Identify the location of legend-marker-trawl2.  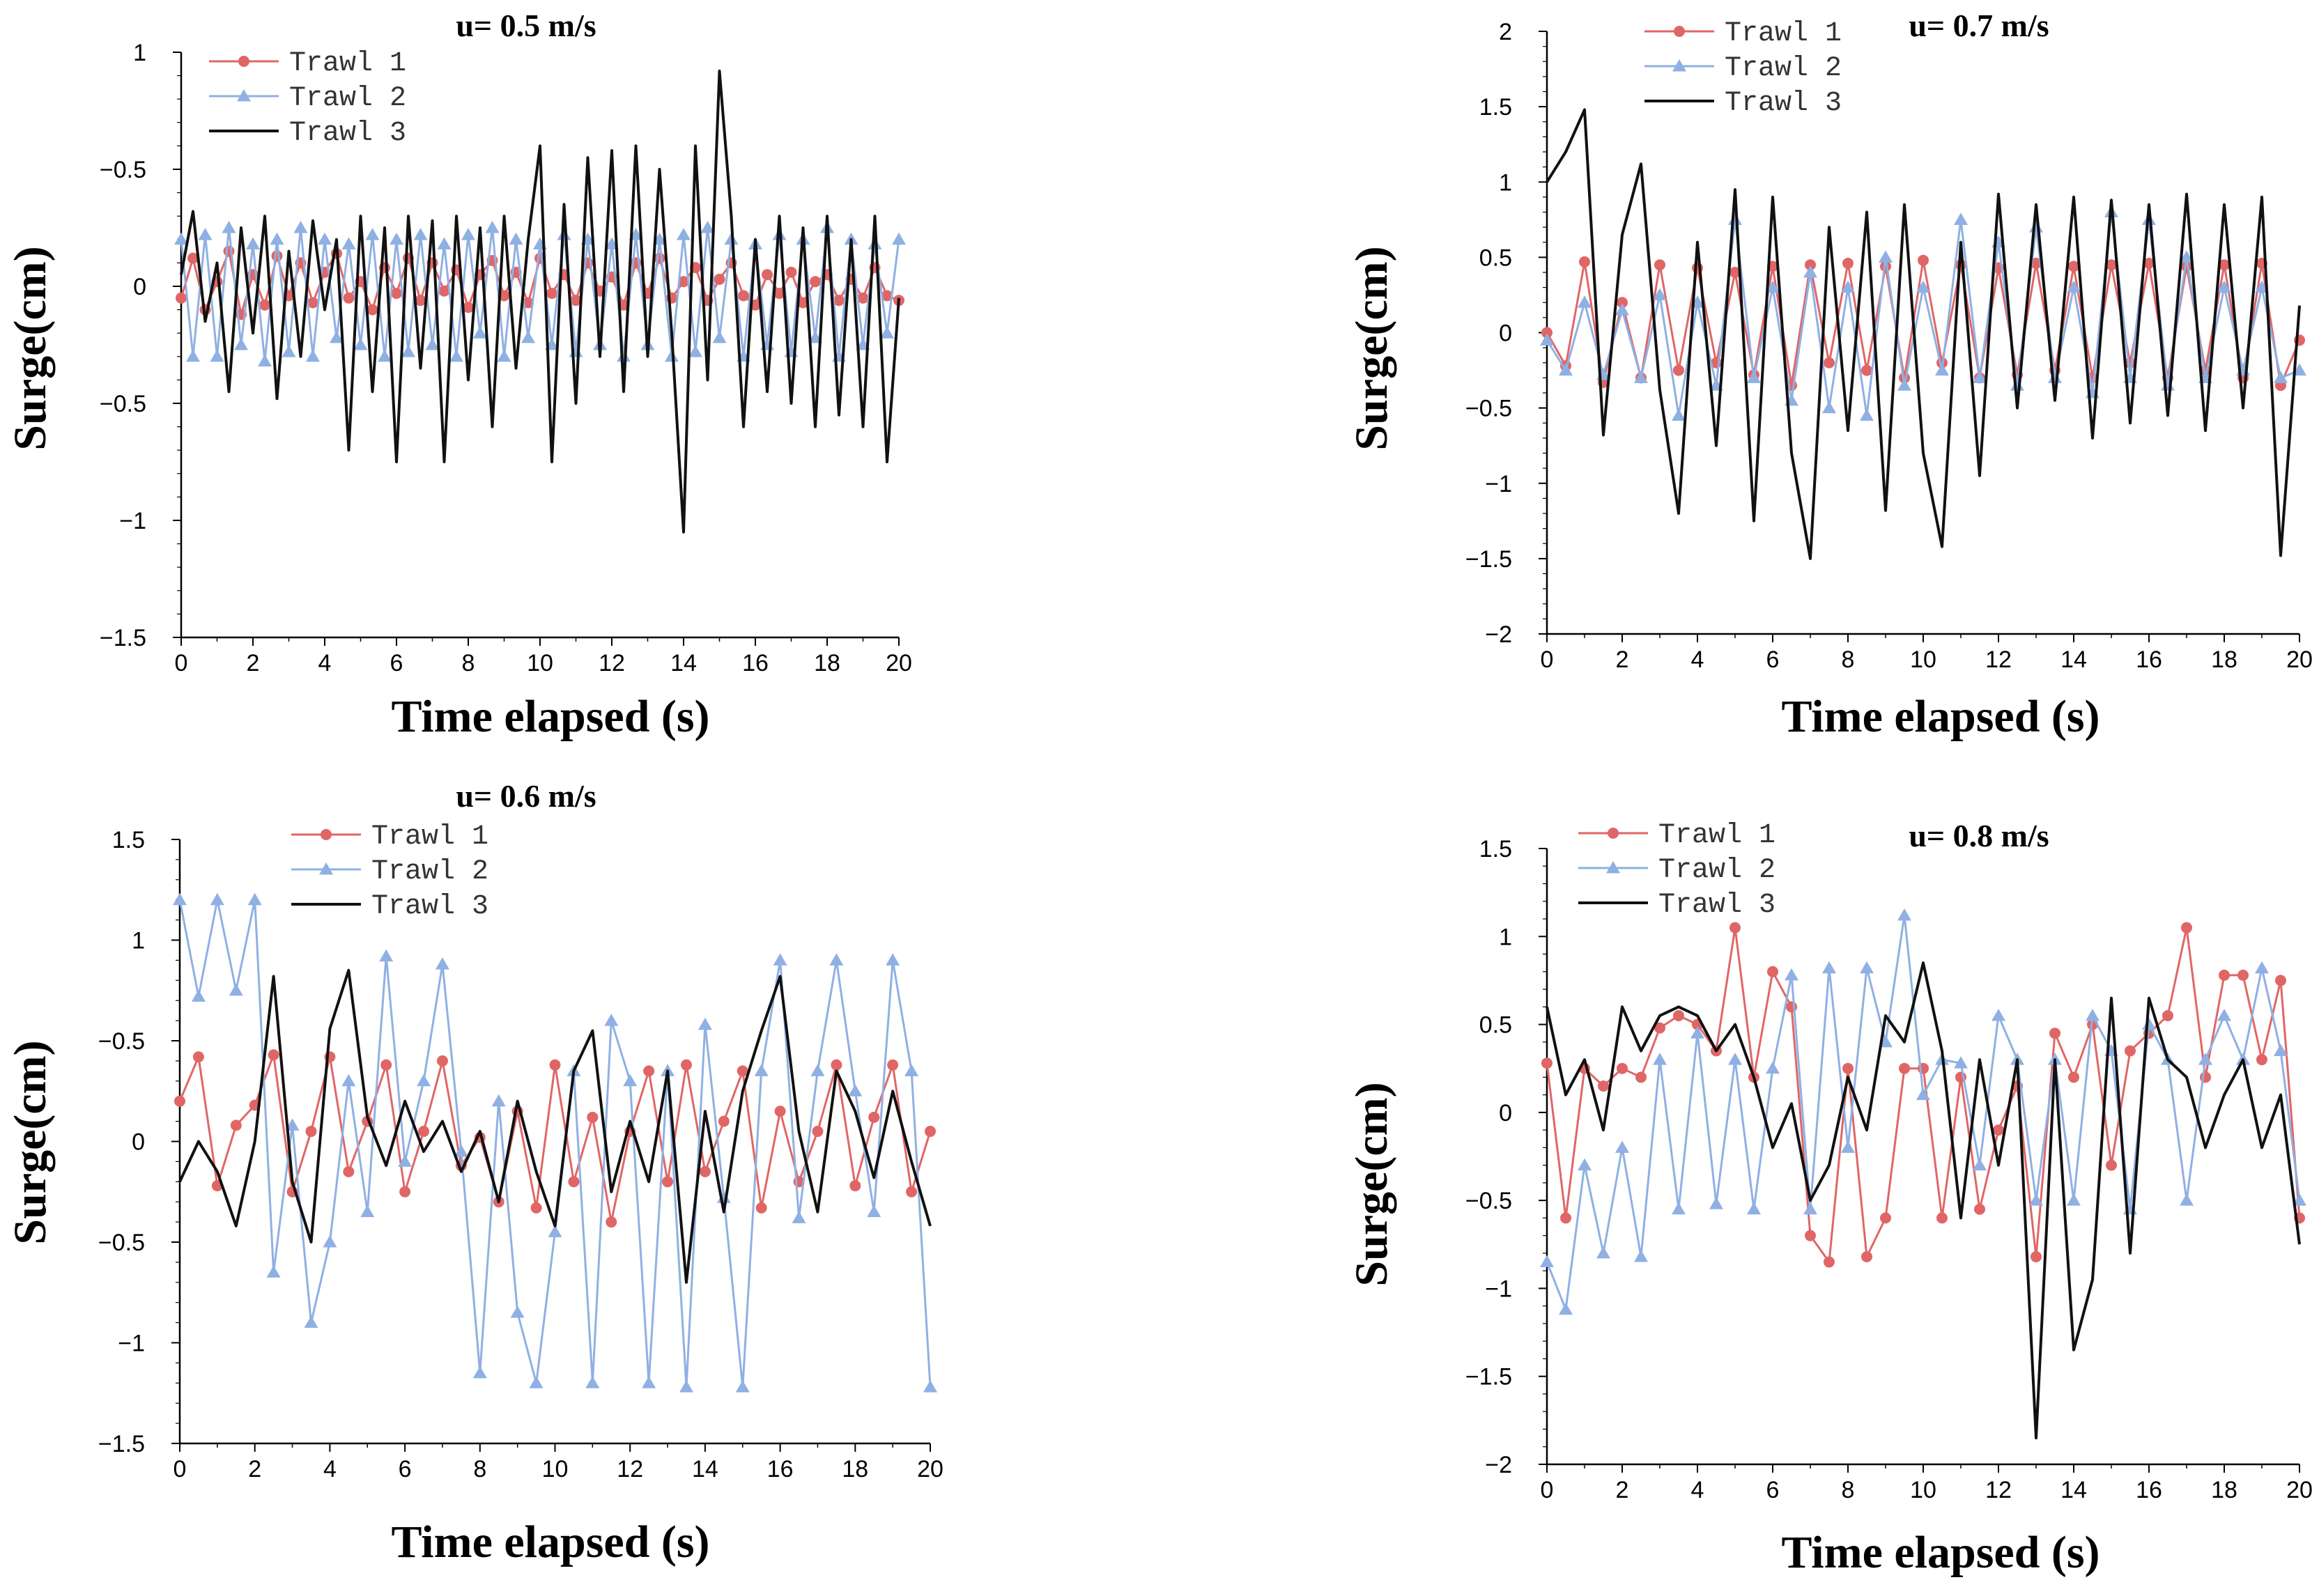
(1613, 867).